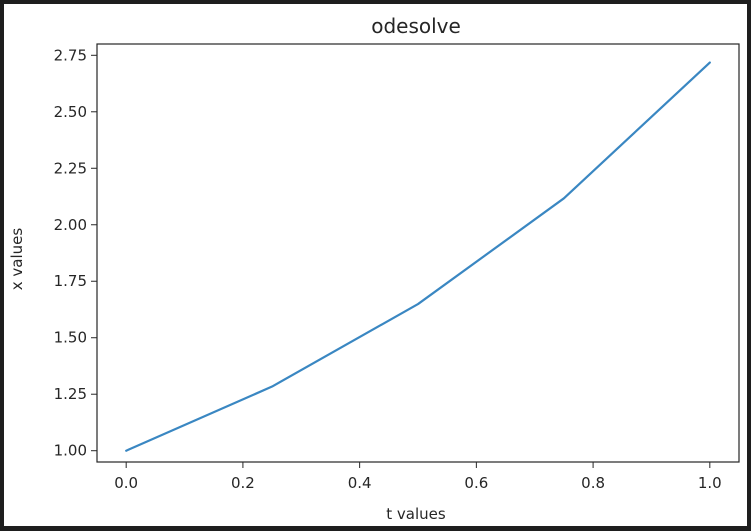 Image resolution: width=751 pixels, height=531 pixels. I want to click on y-tick-label: 2.00, so click(70, 225).